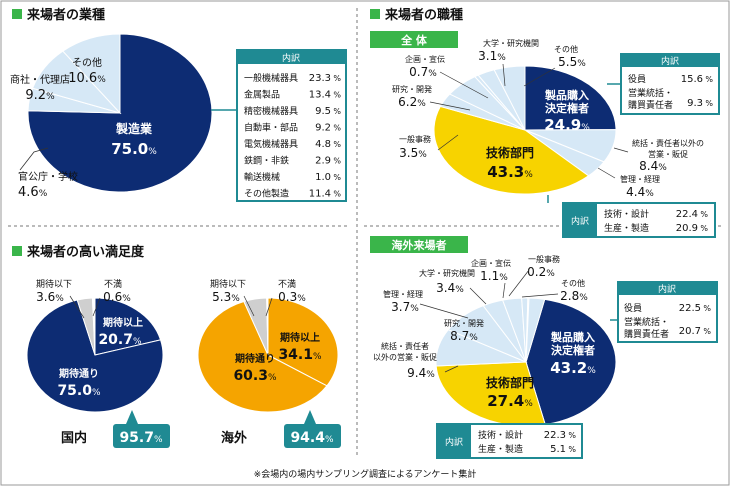 This screenshot has width=730, height=490. I want to click on value-trading: 9.2%, so click(40, 95).